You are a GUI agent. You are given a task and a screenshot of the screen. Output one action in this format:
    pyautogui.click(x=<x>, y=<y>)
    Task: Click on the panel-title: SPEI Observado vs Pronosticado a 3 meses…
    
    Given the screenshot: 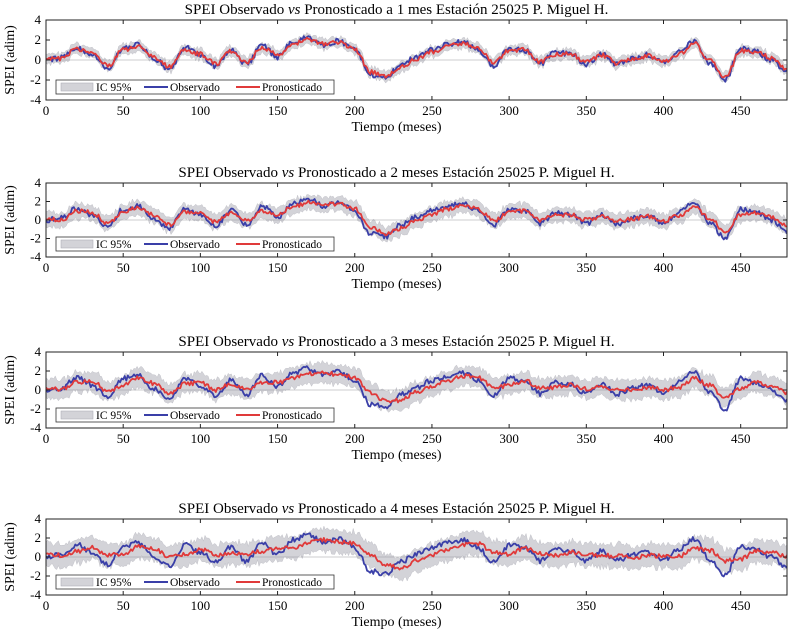 What is the action you would take?
    pyautogui.click(x=396, y=342)
    